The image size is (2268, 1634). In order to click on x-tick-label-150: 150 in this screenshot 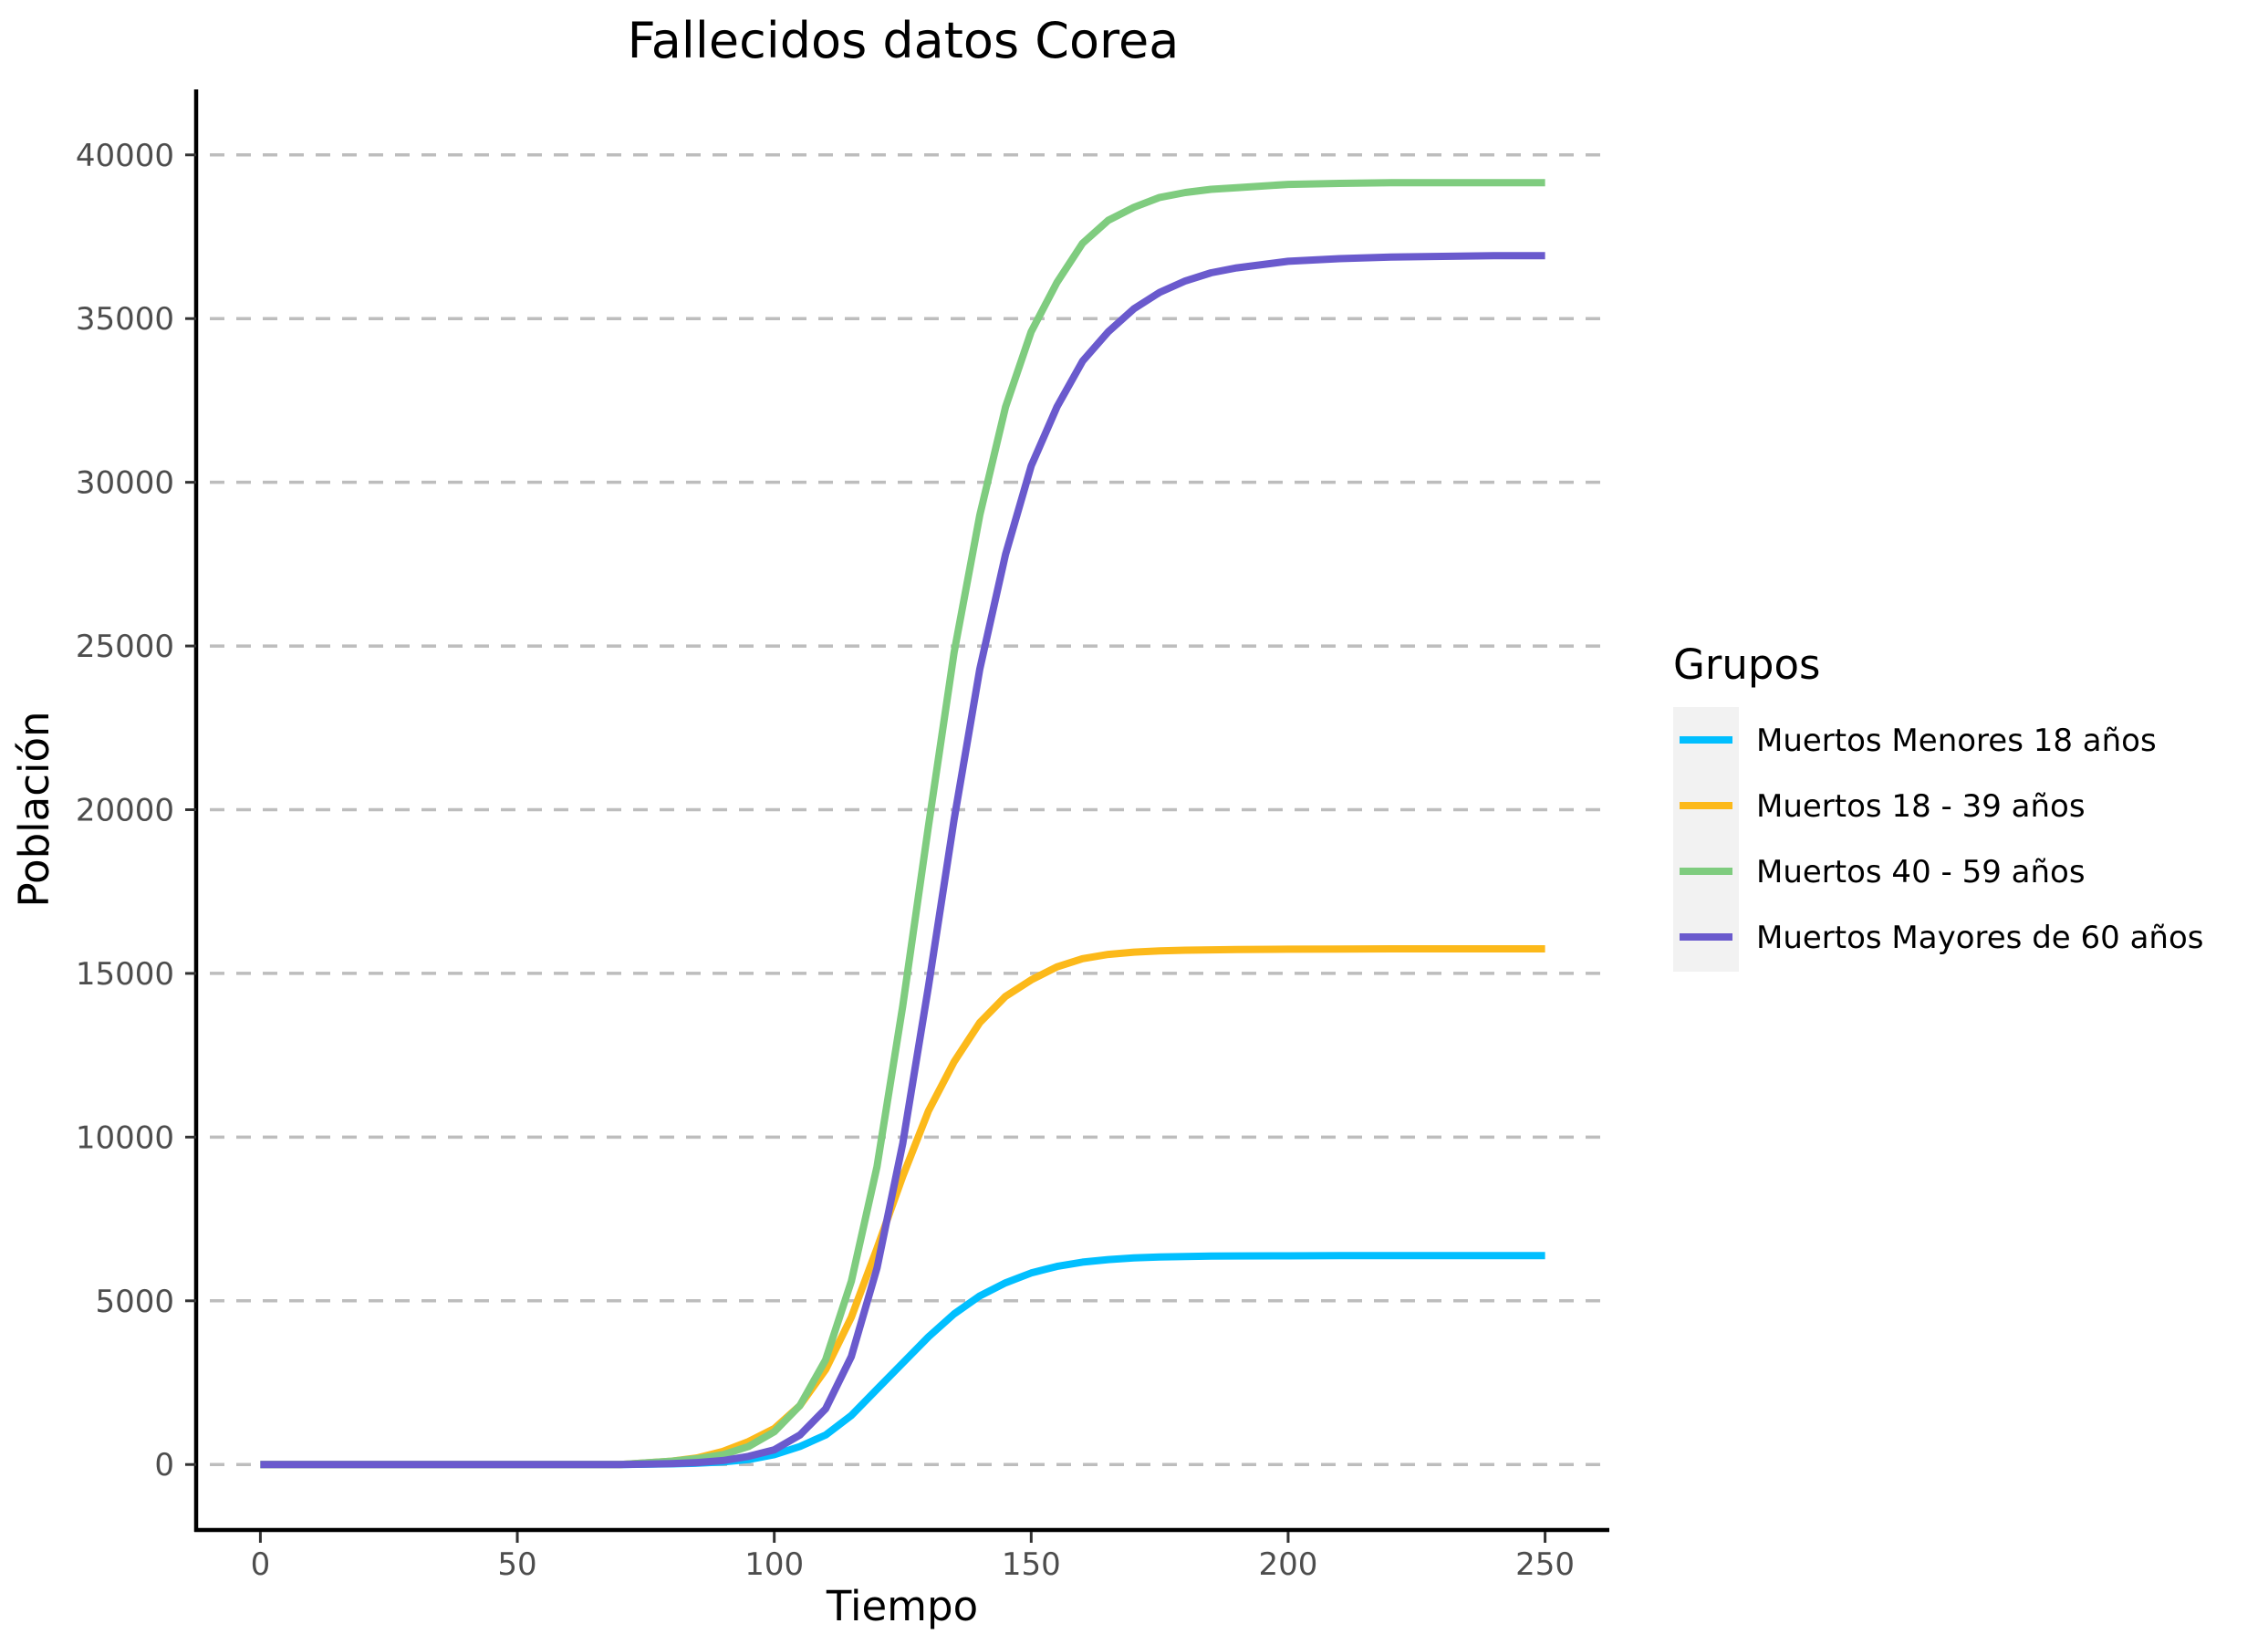, I will do `click(1031, 1564)`.